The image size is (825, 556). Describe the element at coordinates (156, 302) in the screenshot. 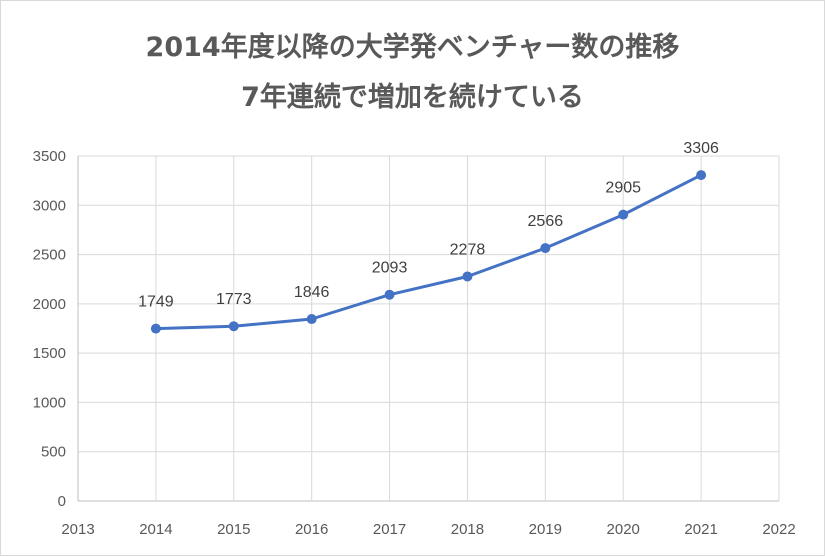

I see `data-label: 1749` at that location.